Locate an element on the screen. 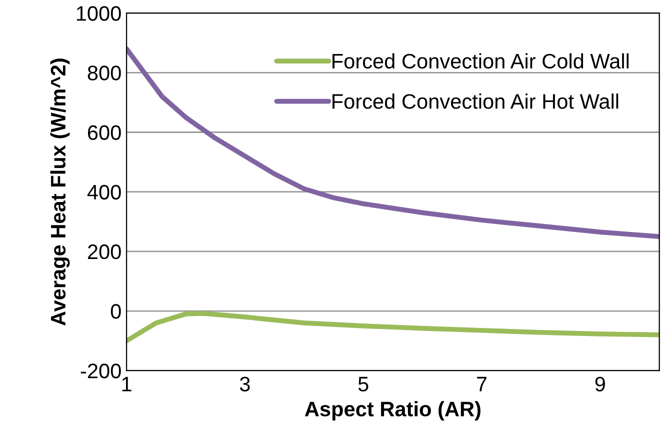 The width and height of the screenshot is (666, 436). y-axis-title: Average Heat Flux (W/m^2) is located at coordinates (60, 192).